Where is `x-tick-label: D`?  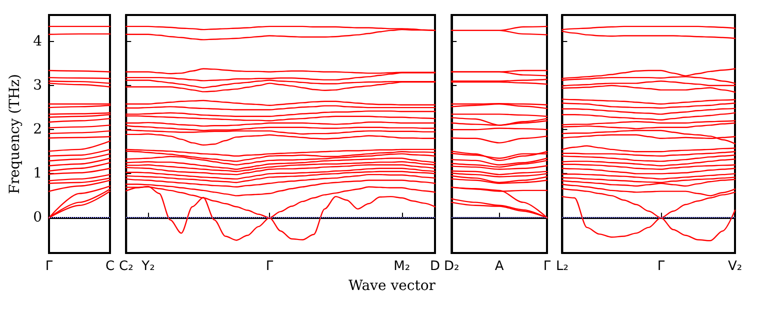
x-tick-label: D is located at coordinates (435, 266).